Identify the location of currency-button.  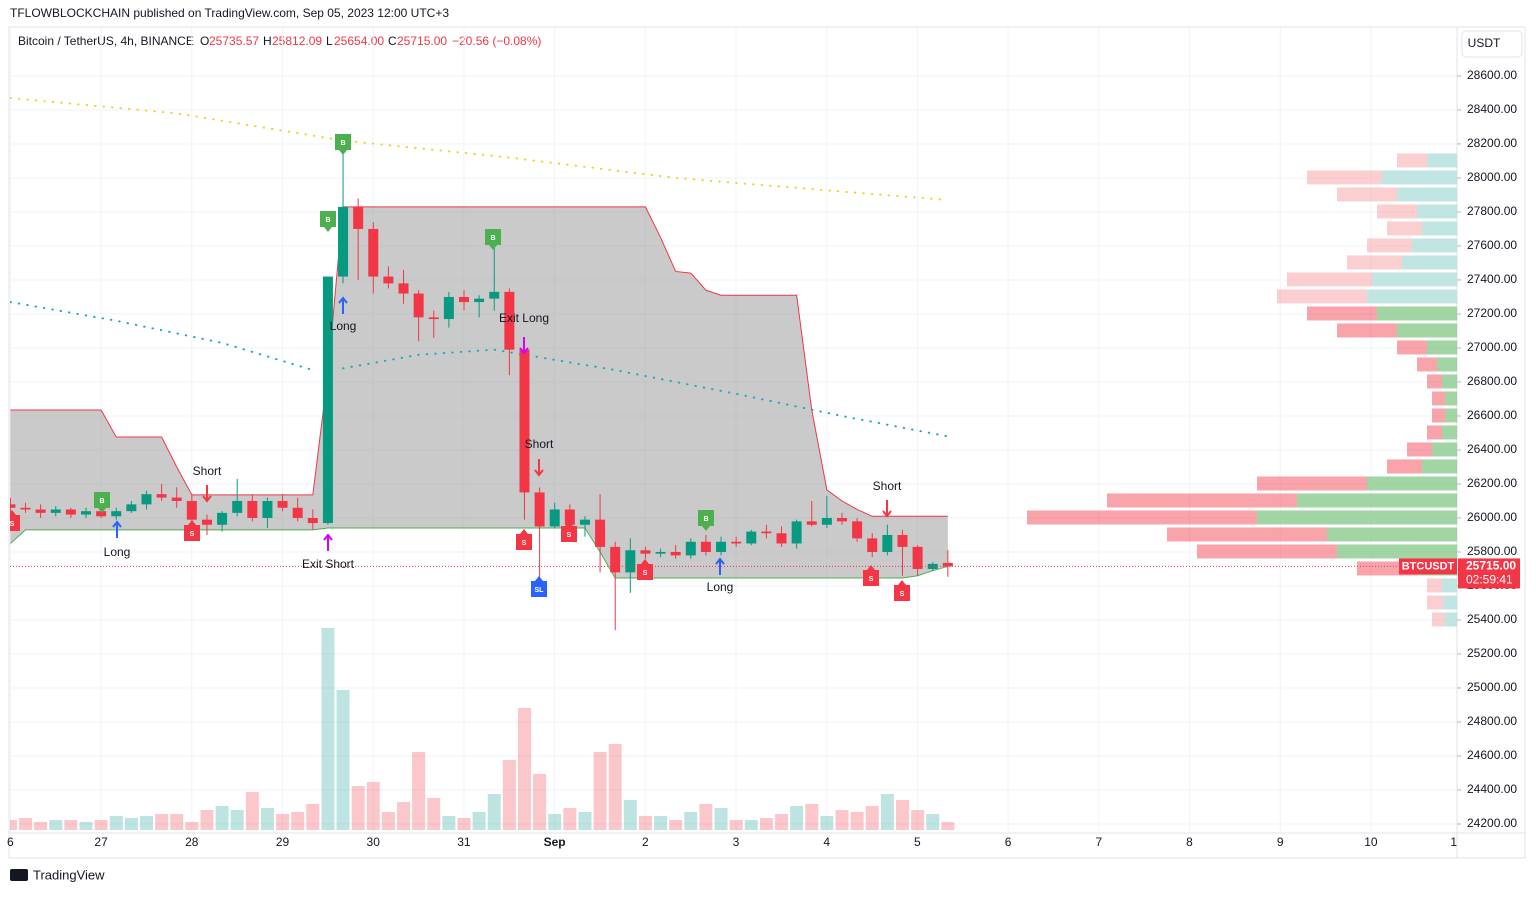
(1492, 44).